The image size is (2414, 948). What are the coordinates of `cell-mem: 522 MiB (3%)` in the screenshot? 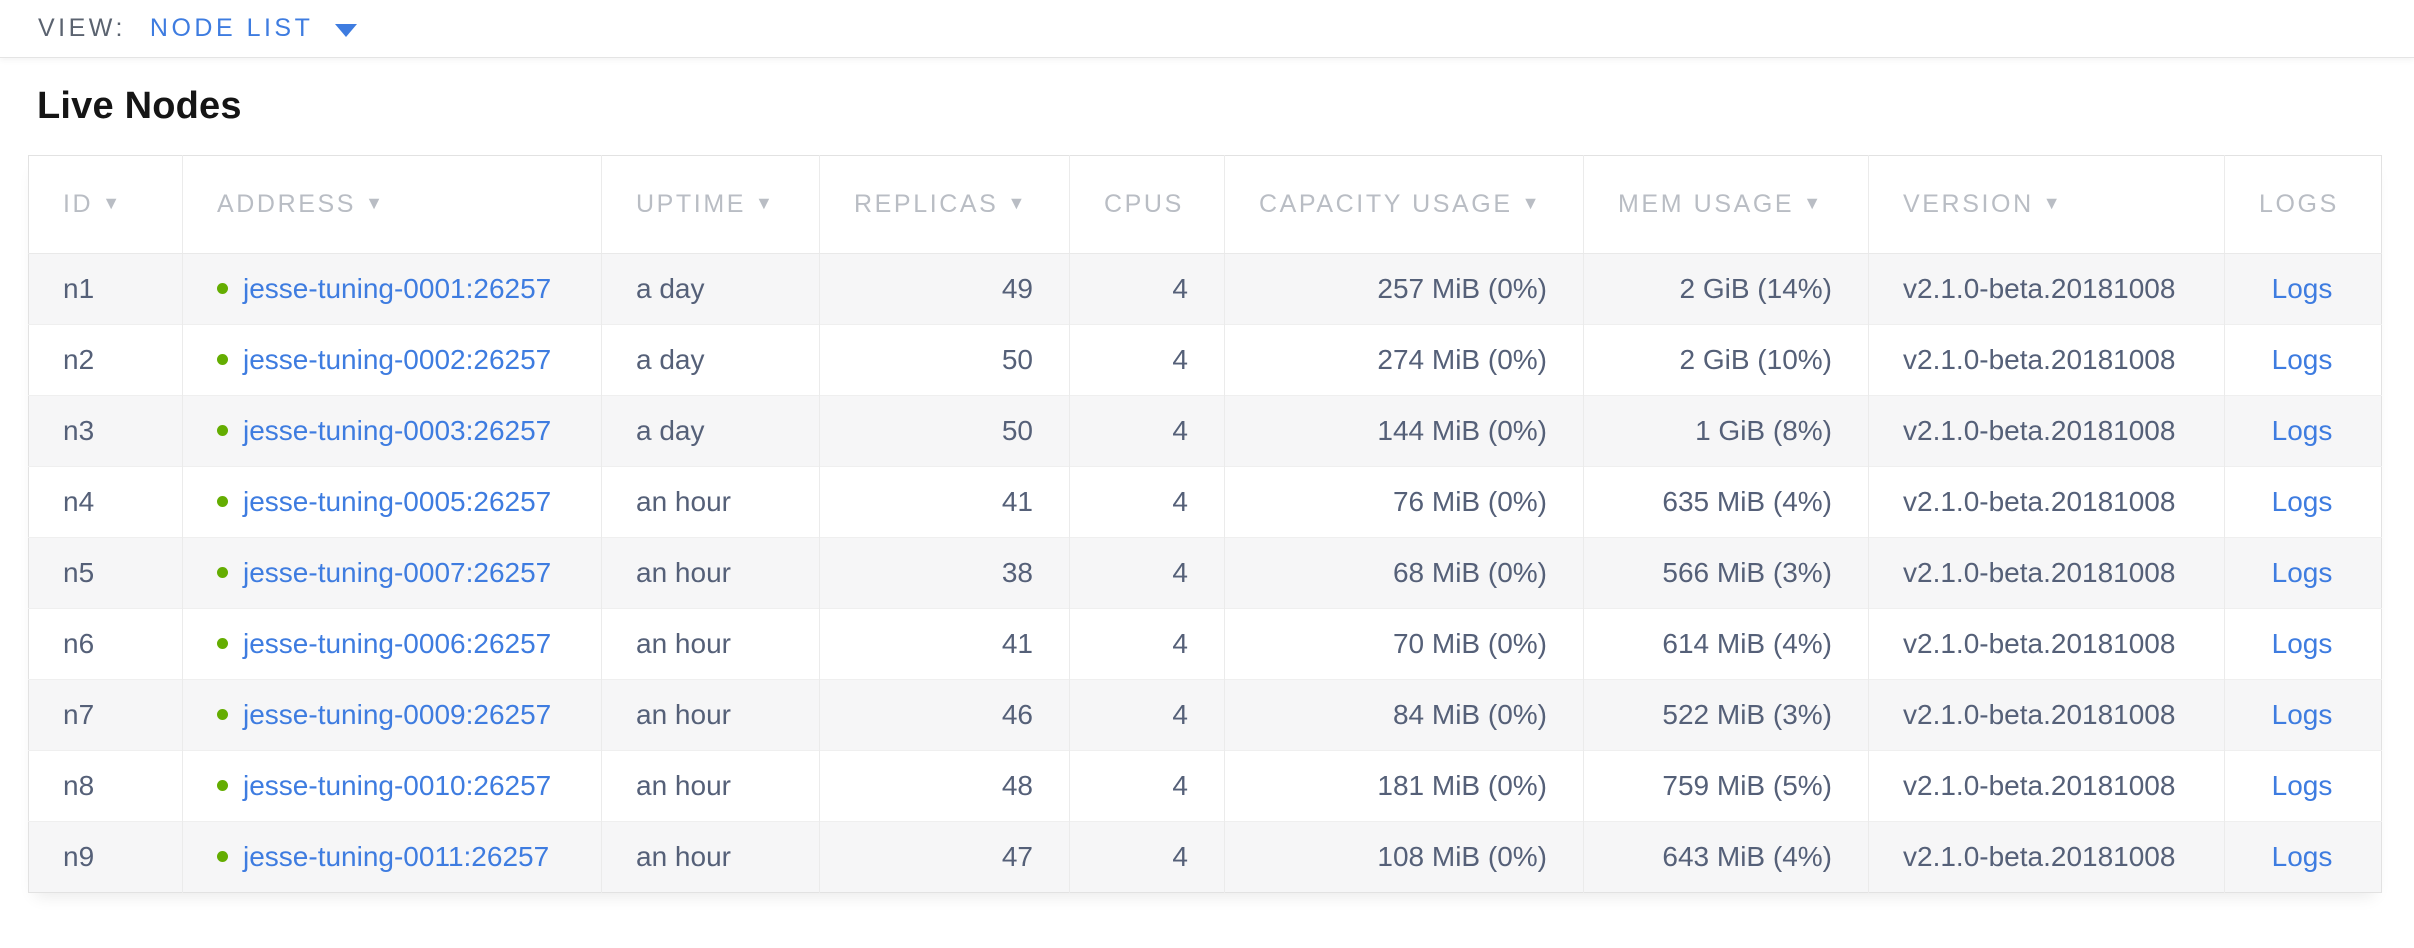 It's located at (1726, 715).